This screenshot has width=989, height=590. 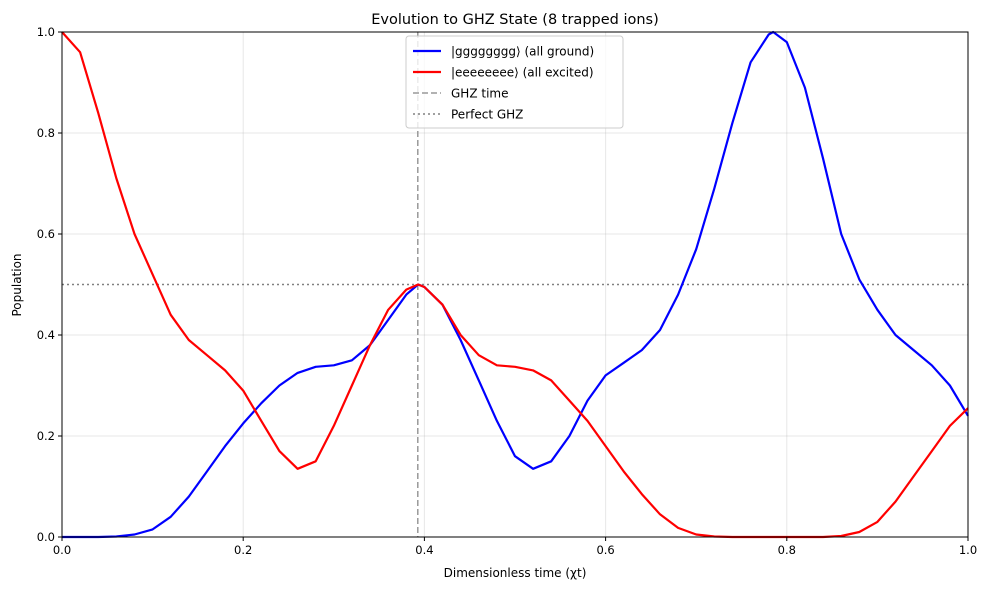 What do you see at coordinates (515, 20) in the screenshot?
I see `chart-title: Evolution to GHZ State (8 trapped ions)` at bounding box center [515, 20].